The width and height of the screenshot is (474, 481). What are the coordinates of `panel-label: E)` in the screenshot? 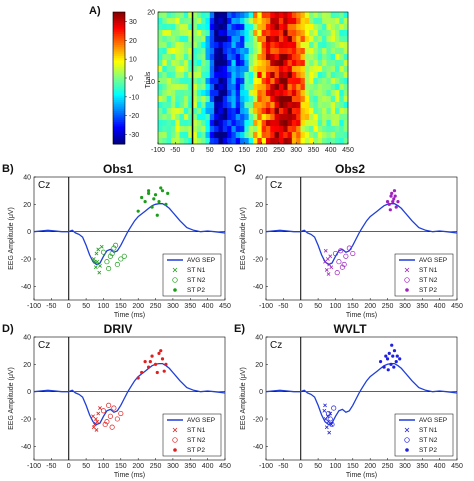 It's located at (239, 329).